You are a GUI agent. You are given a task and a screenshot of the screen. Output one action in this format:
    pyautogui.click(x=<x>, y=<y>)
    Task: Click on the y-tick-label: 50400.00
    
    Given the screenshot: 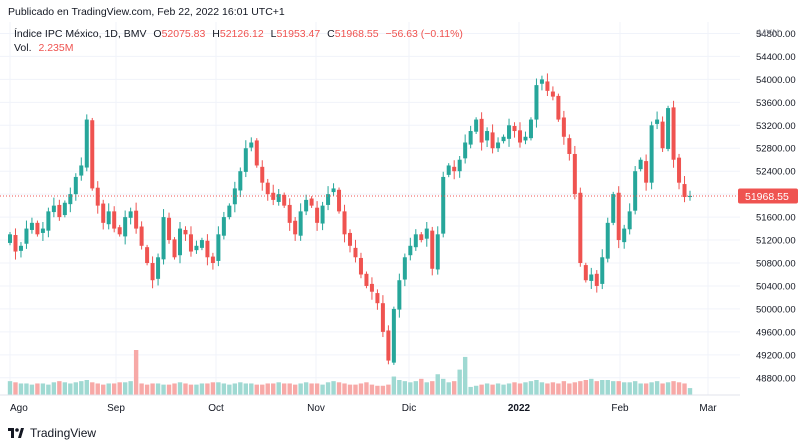 What is the action you would take?
    pyautogui.click(x=776, y=286)
    